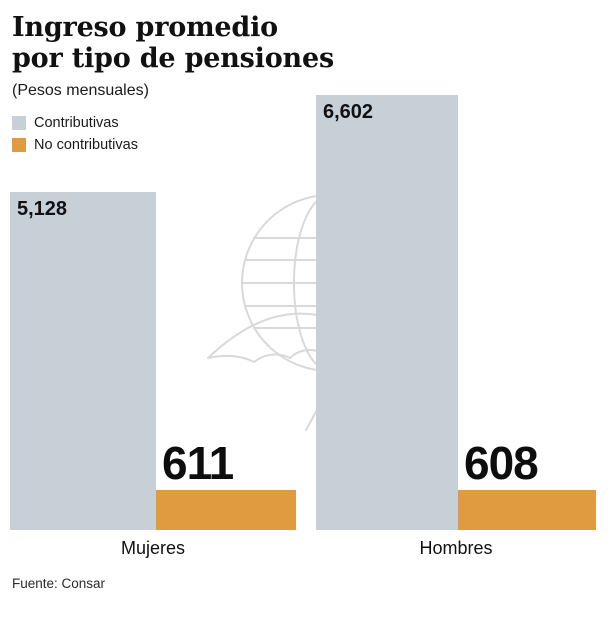  I want to click on legend-item-no-contributivas: No contributivas, so click(75, 145).